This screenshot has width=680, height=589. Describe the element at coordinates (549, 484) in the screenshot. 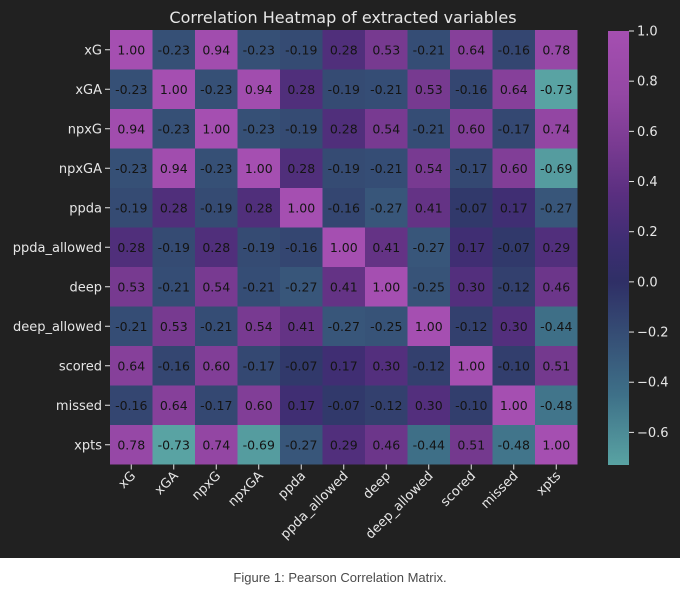

I see `column-label: xpts` at that location.